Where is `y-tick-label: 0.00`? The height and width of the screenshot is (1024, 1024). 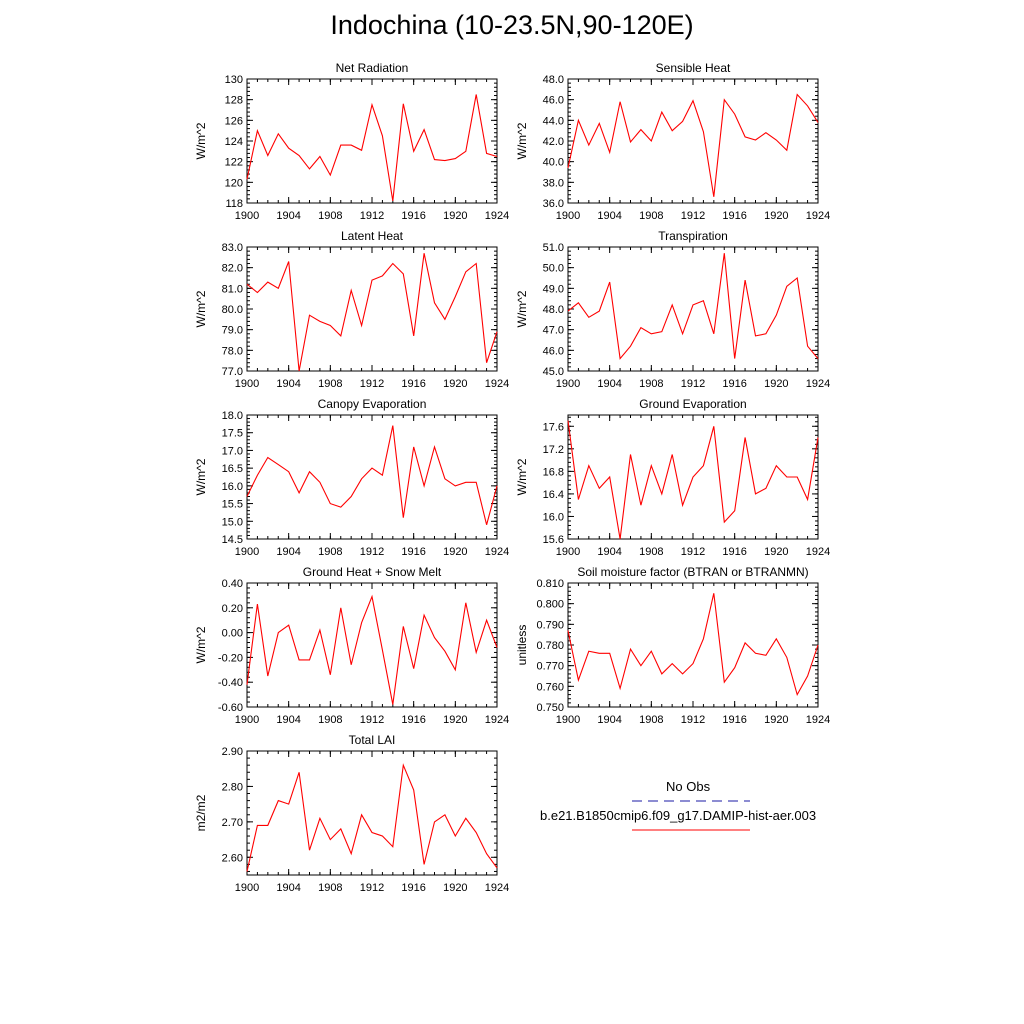
y-tick-label: 0.00 is located at coordinates (232, 634).